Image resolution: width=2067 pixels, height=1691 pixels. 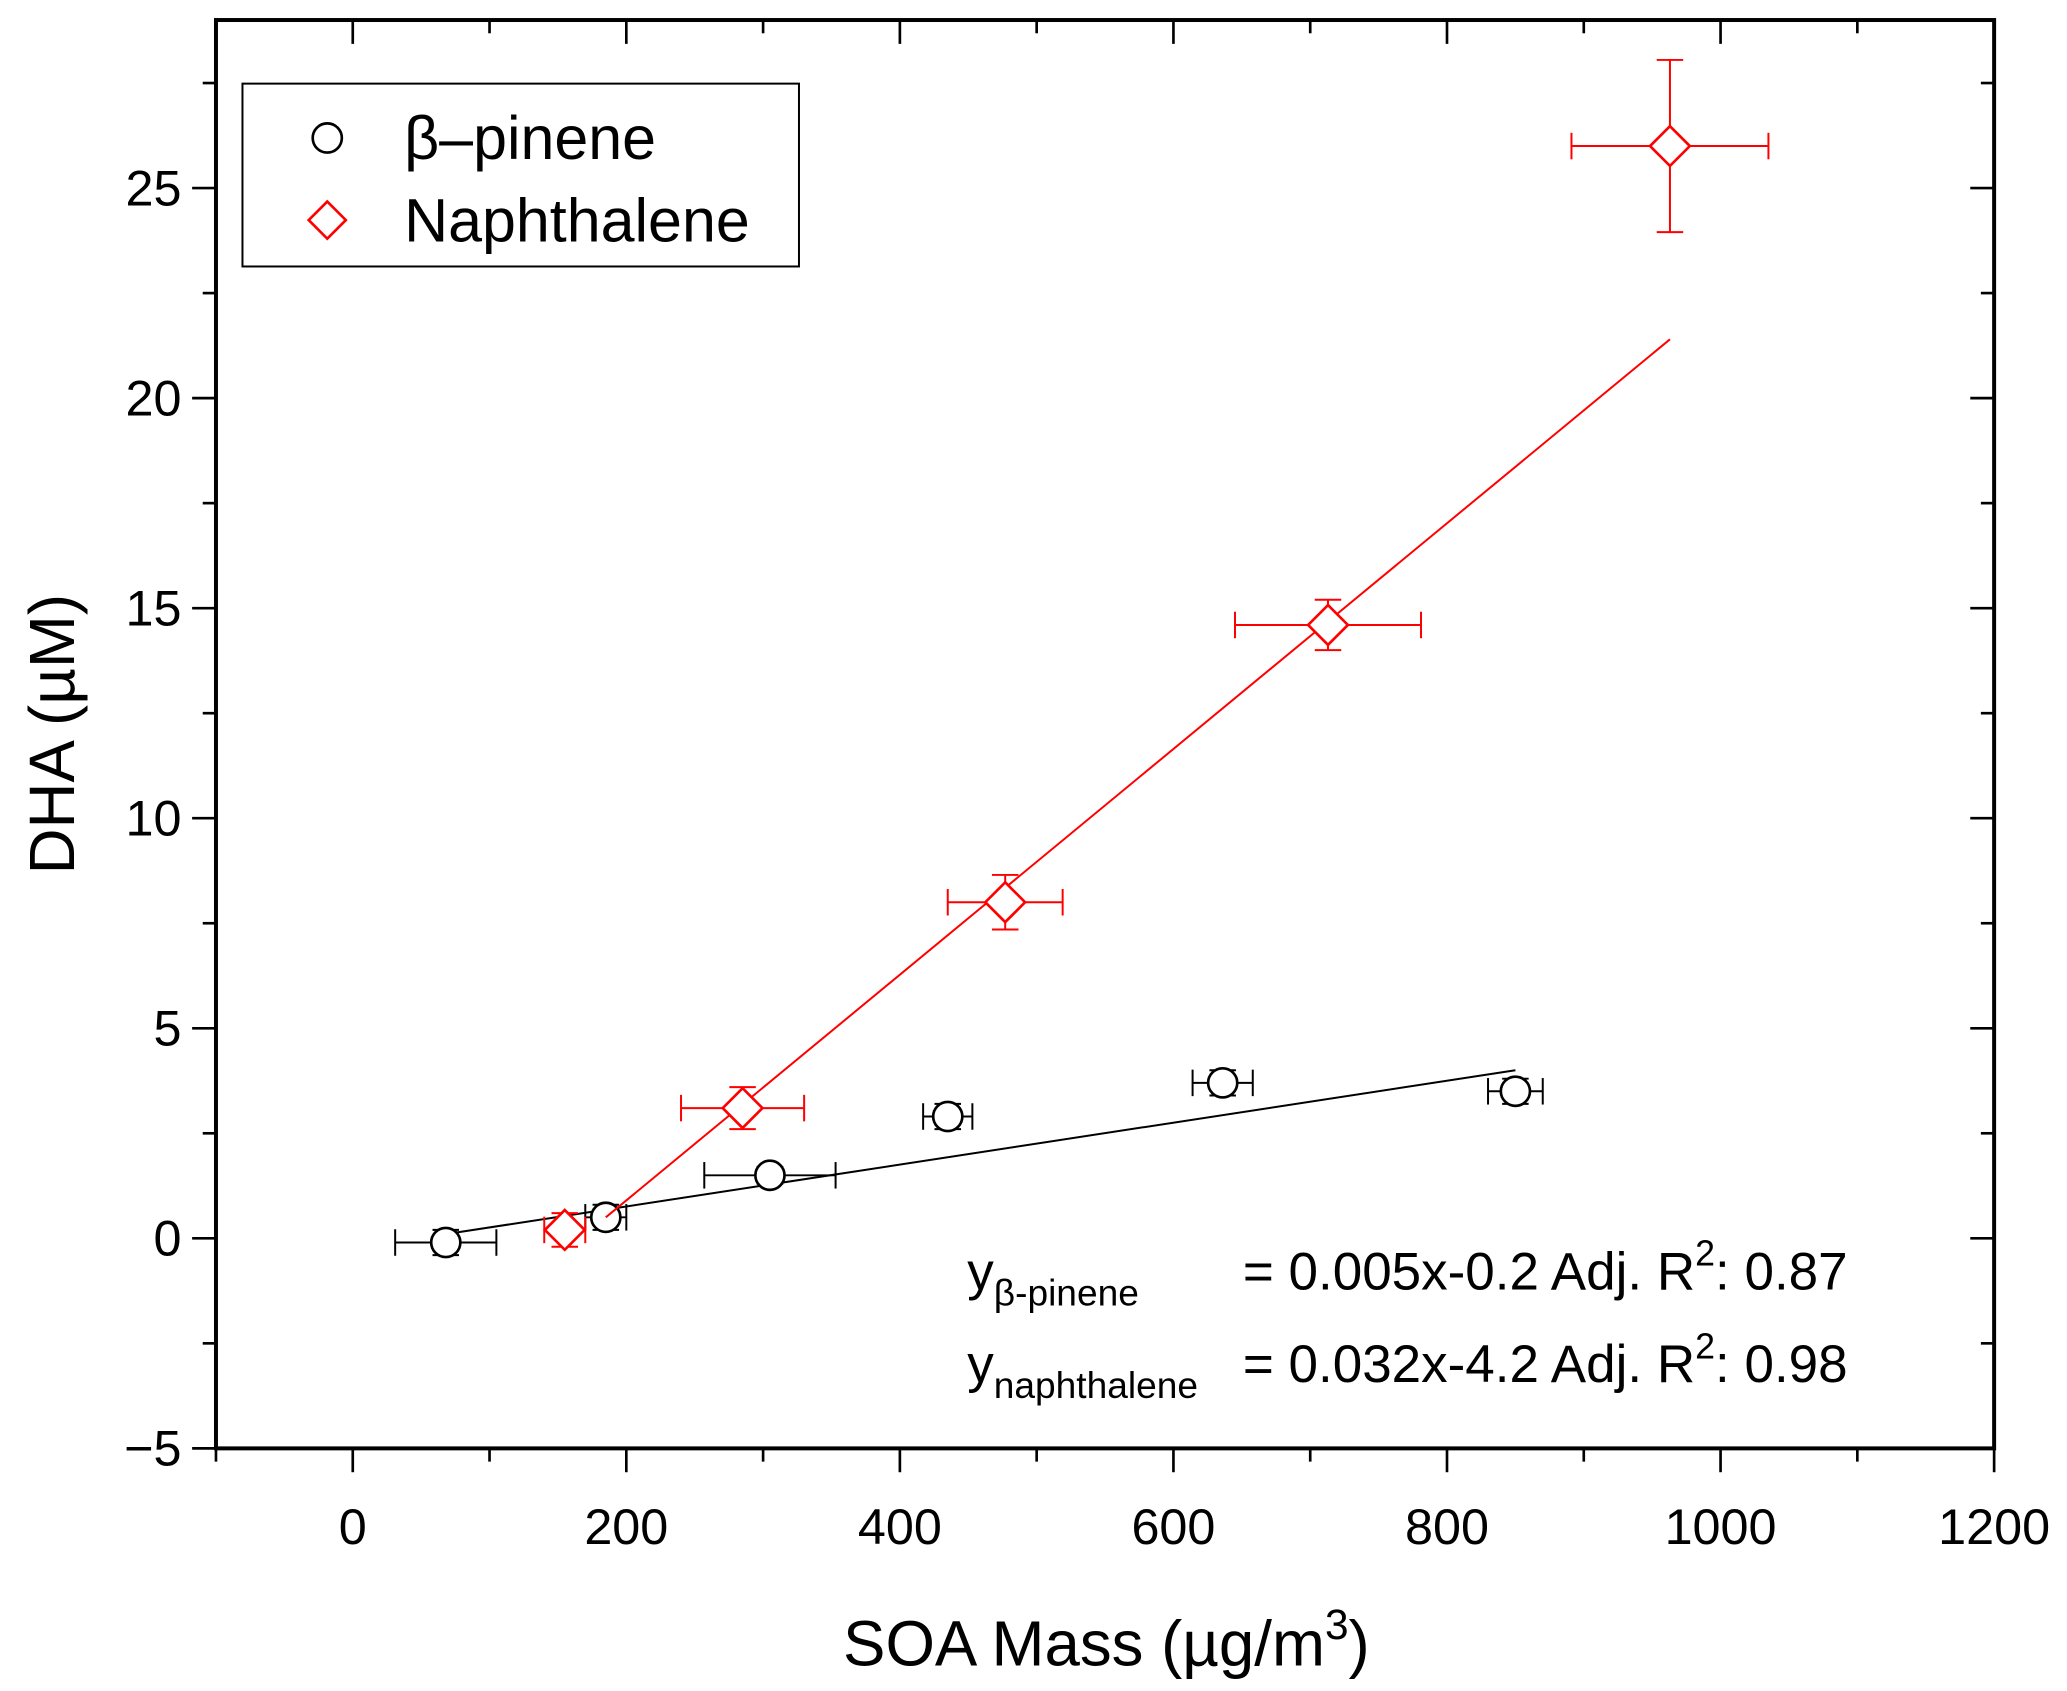 I want to click on equation-naphthalene-value: = 0.032x-4.2 Adj. R2: 0.98, so click(x=1545, y=1360).